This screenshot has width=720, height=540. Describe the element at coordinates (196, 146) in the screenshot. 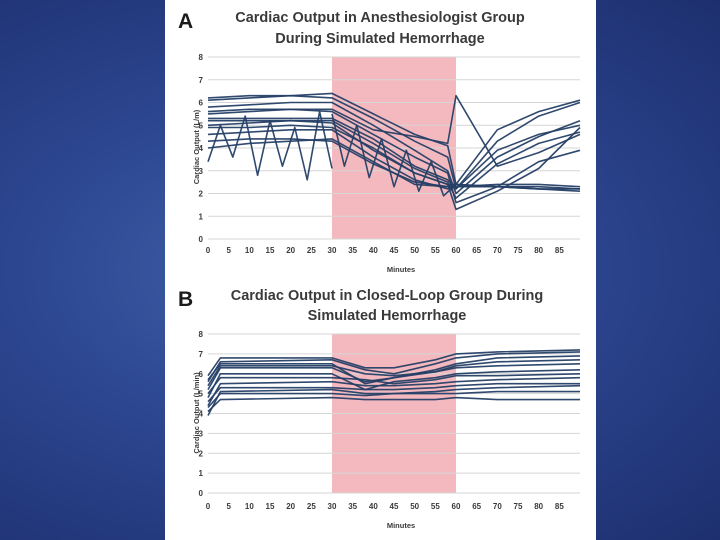

I see `panel-a-ylabel: Cardiac Output (L/m)` at that location.